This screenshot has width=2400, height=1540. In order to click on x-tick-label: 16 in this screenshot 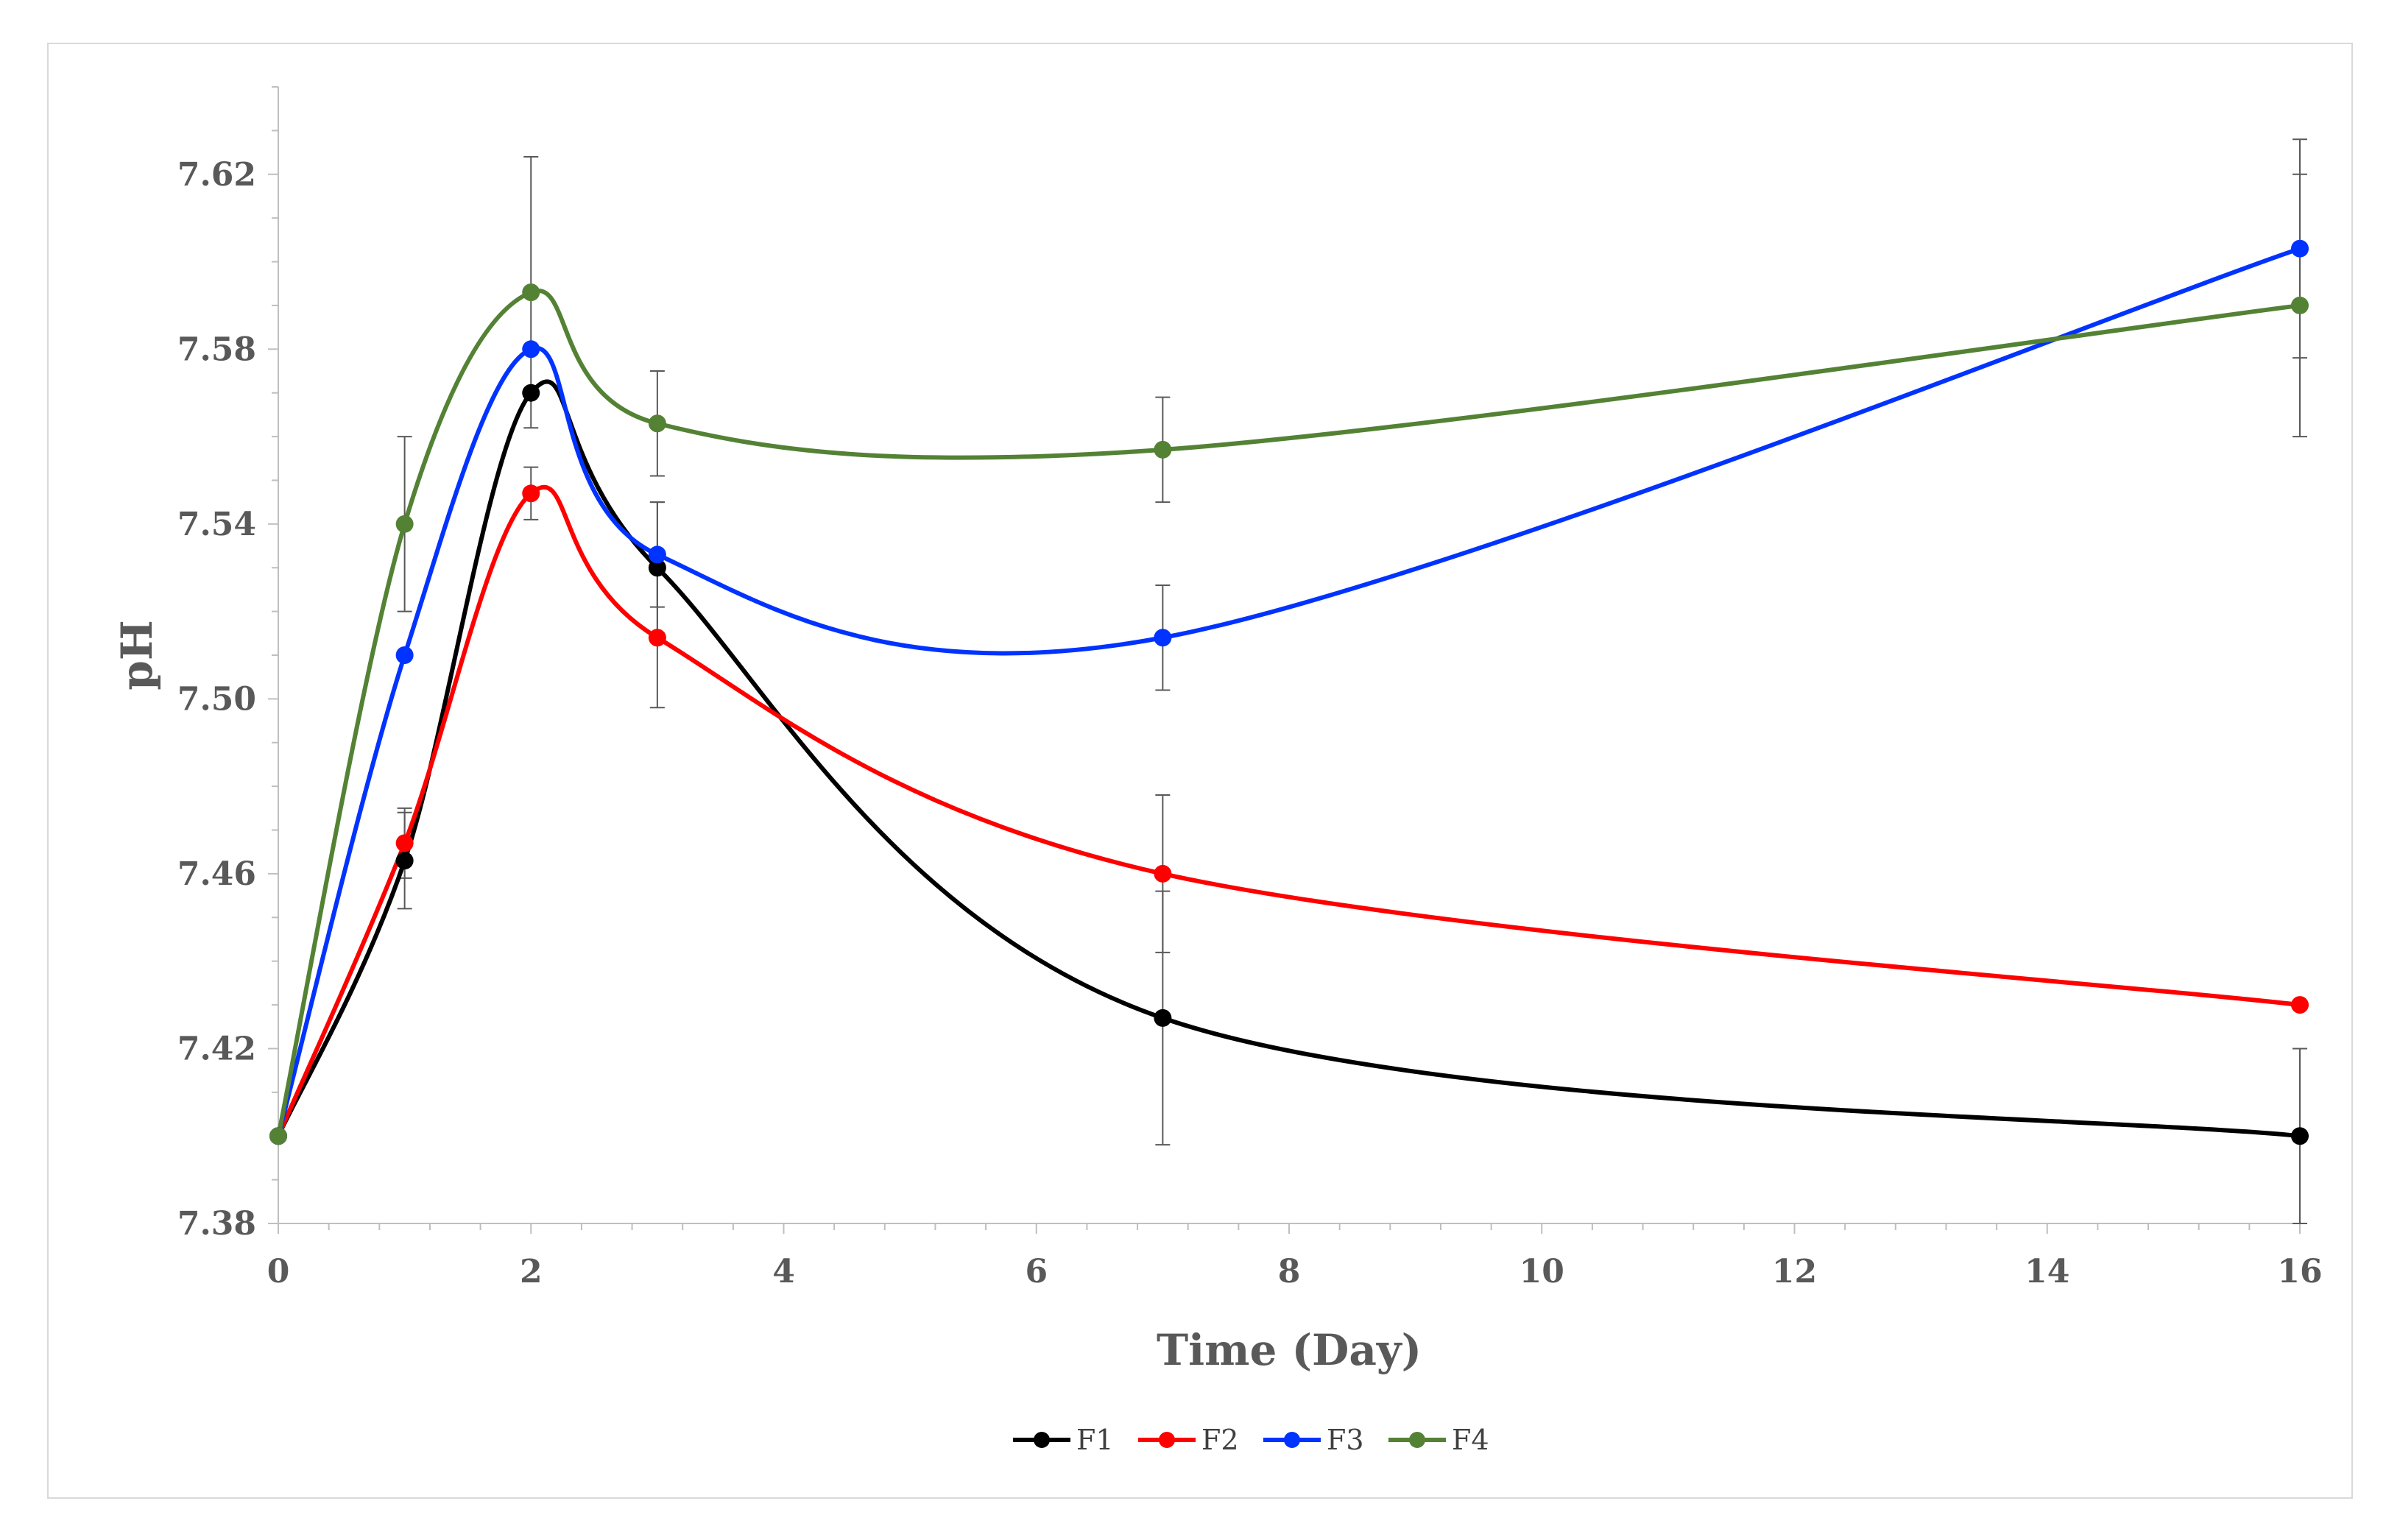, I will do `click(2299, 1271)`.